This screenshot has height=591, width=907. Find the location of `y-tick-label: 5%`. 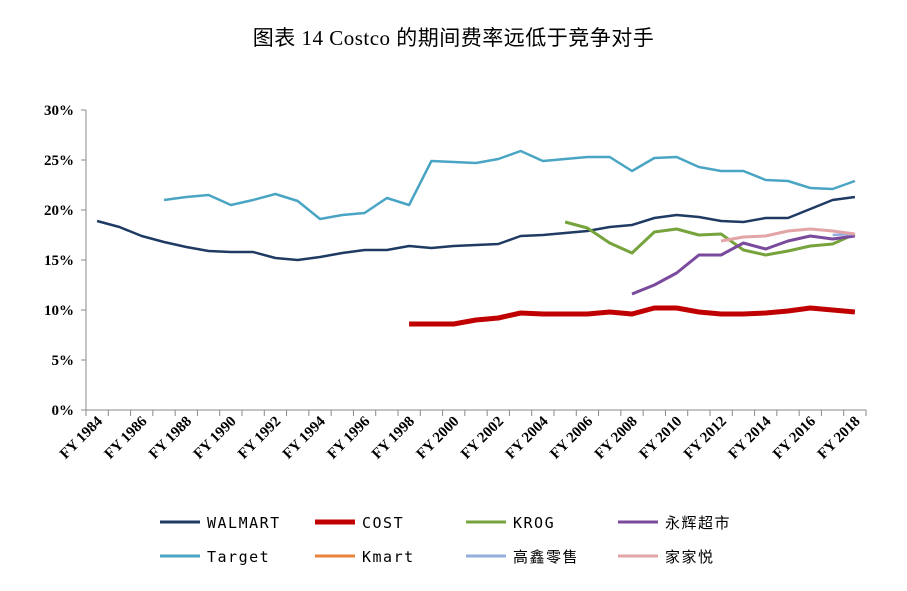

y-tick-label: 5% is located at coordinates (63, 361).